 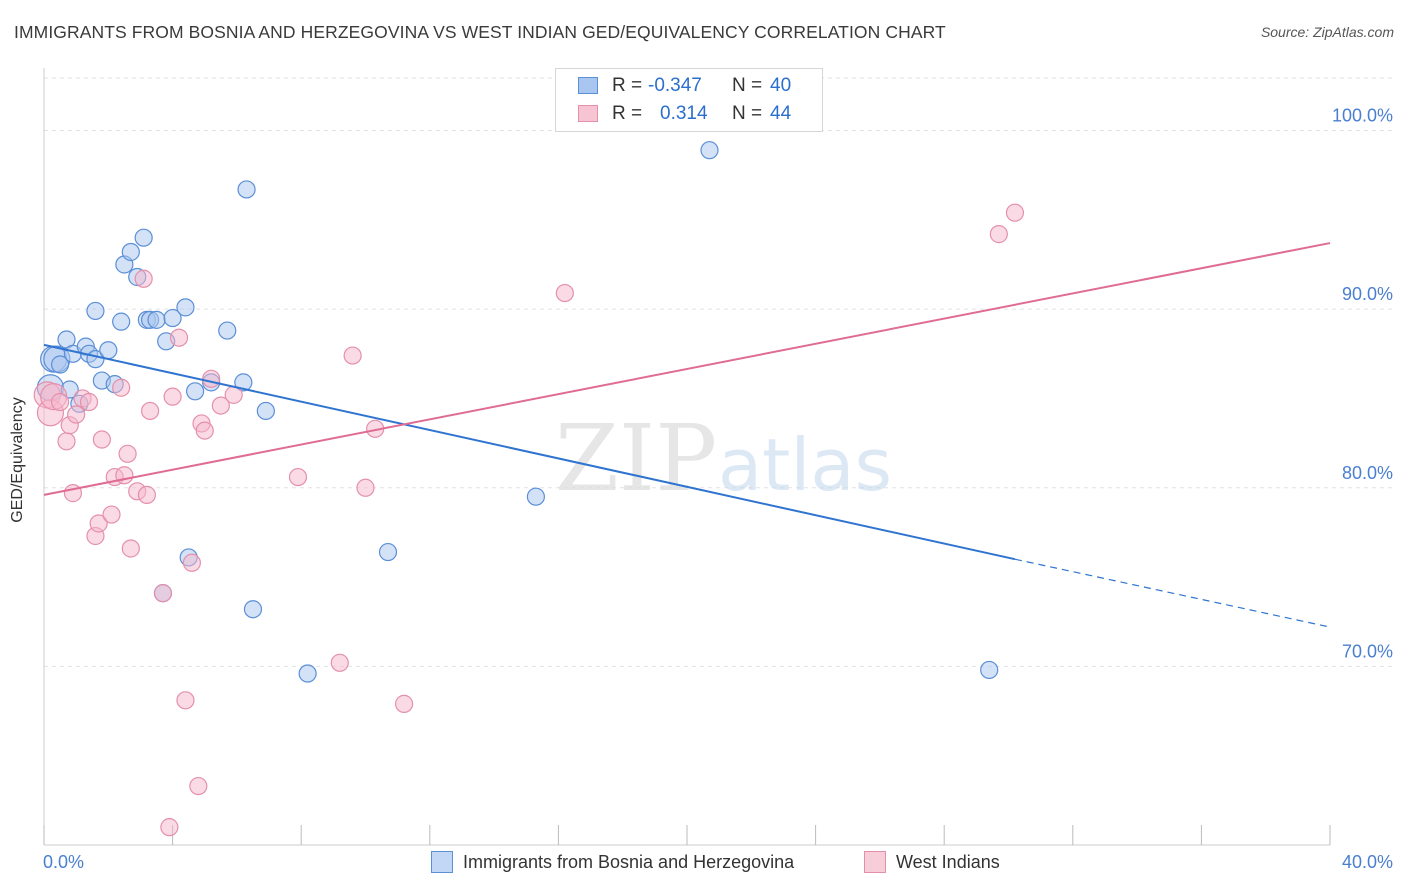 What do you see at coordinates (64, 862) in the screenshot?
I see `x-axis-min-label: 0.0%` at bounding box center [64, 862].